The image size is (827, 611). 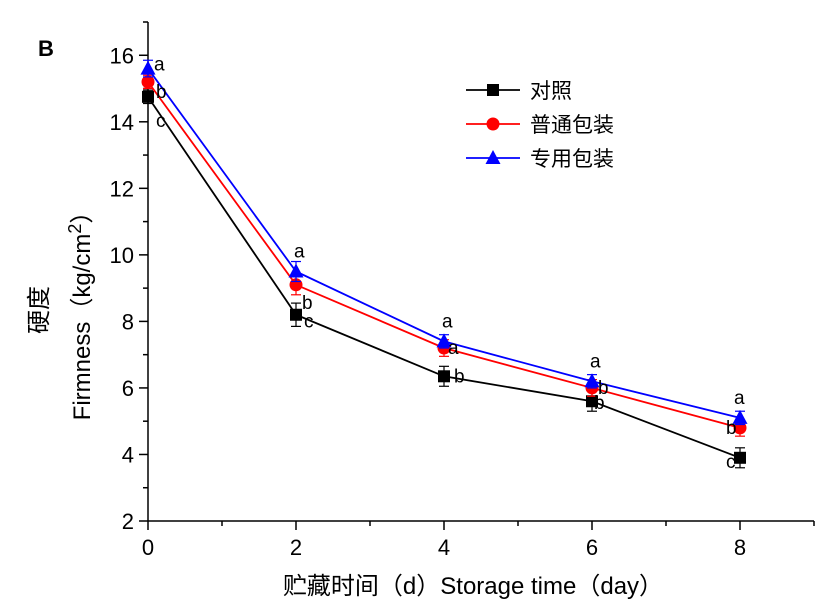 What do you see at coordinates (128, 454) in the screenshot?
I see `y-tick-label: 4` at bounding box center [128, 454].